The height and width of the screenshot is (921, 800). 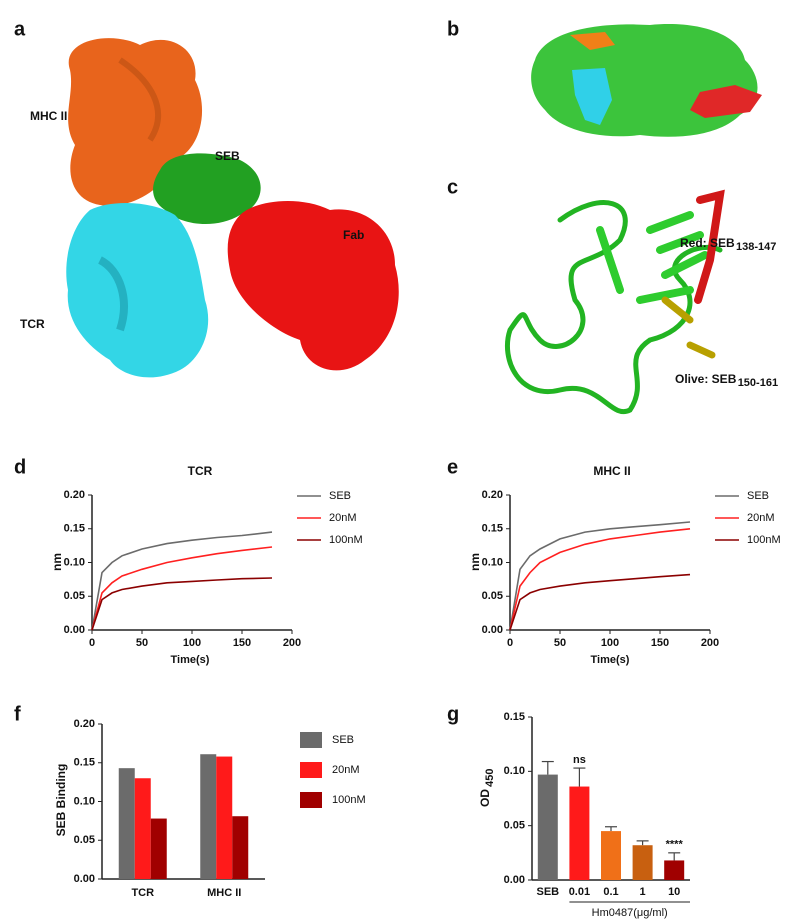 I want to click on significance-label: ****, so click(x=675, y=845).